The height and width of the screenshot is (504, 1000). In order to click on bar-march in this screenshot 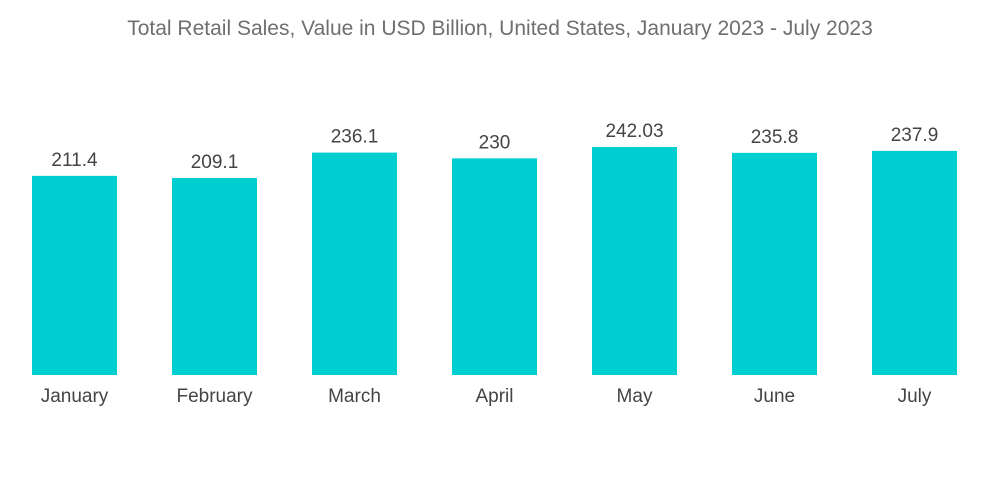, I will do `click(354, 263)`.